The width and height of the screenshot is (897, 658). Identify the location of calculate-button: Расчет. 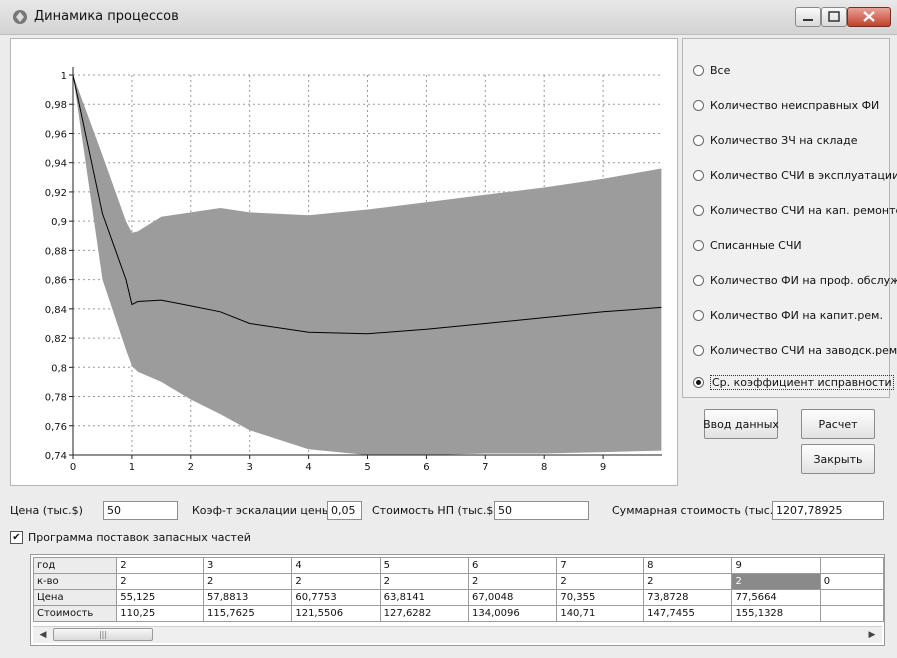
(838, 424).